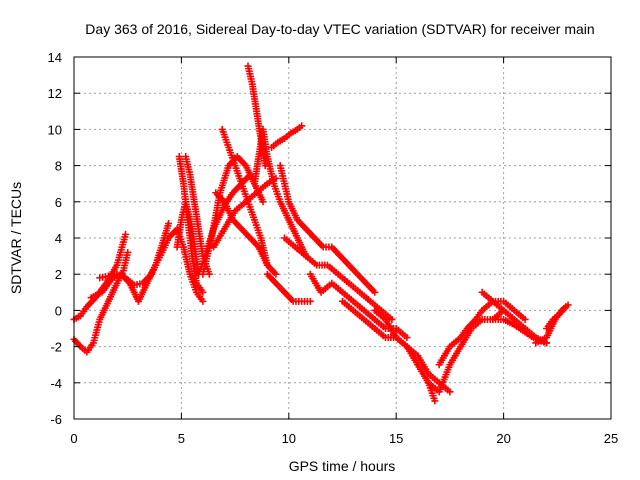  I want to click on y-tick-label: -4, so click(56, 383).